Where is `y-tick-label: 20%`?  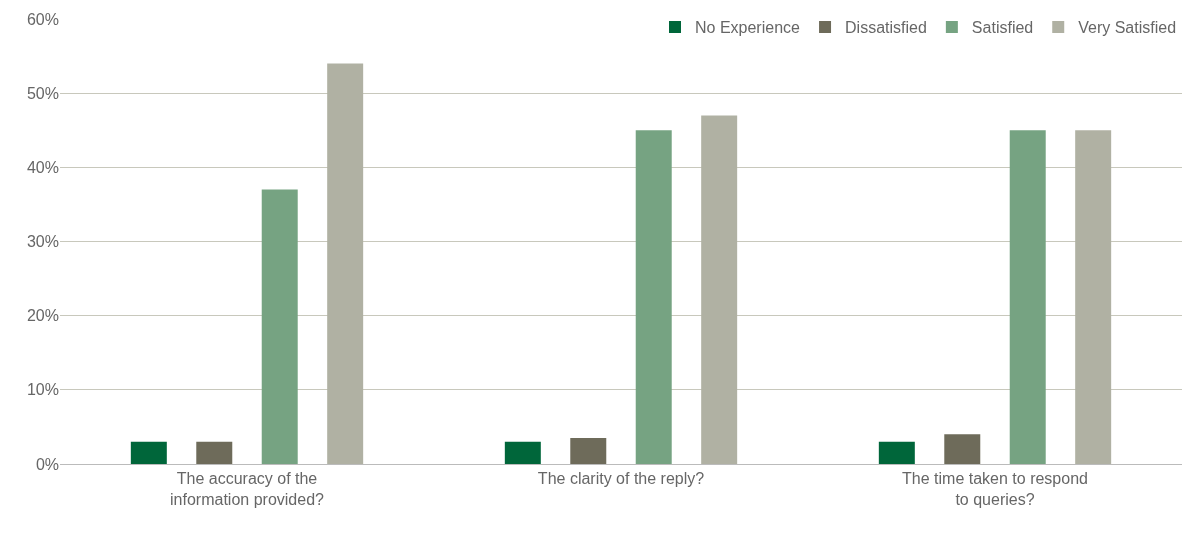
y-tick-label: 20% is located at coordinates (42, 316).